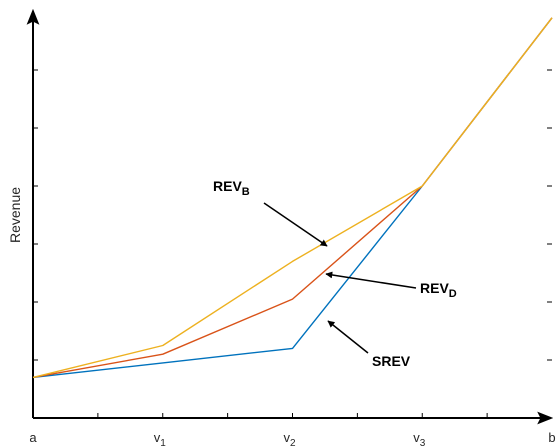 The width and height of the screenshot is (556, 448). I want to click on x-tick-label: b, so click(551, 437).